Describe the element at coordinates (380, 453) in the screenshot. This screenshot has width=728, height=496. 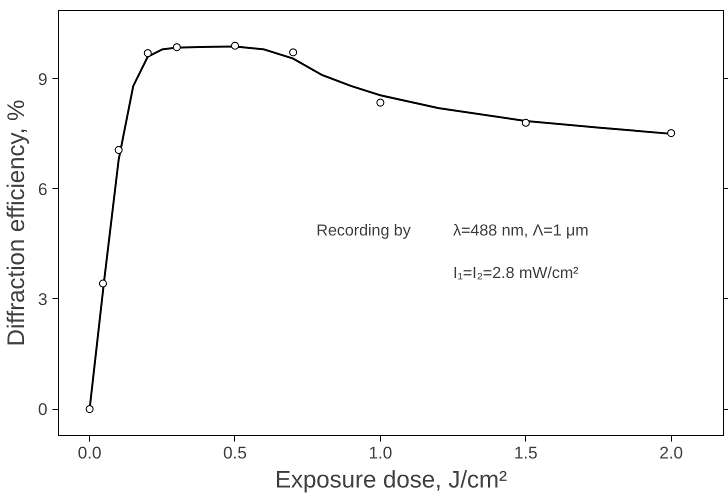
I see `x-tick-label: 1.0` at that location.